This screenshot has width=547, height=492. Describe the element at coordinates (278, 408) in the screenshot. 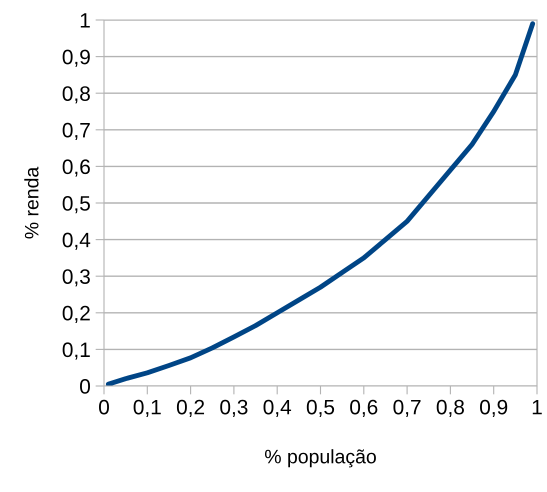

I see `x-tick-label: 0,4` at that location.